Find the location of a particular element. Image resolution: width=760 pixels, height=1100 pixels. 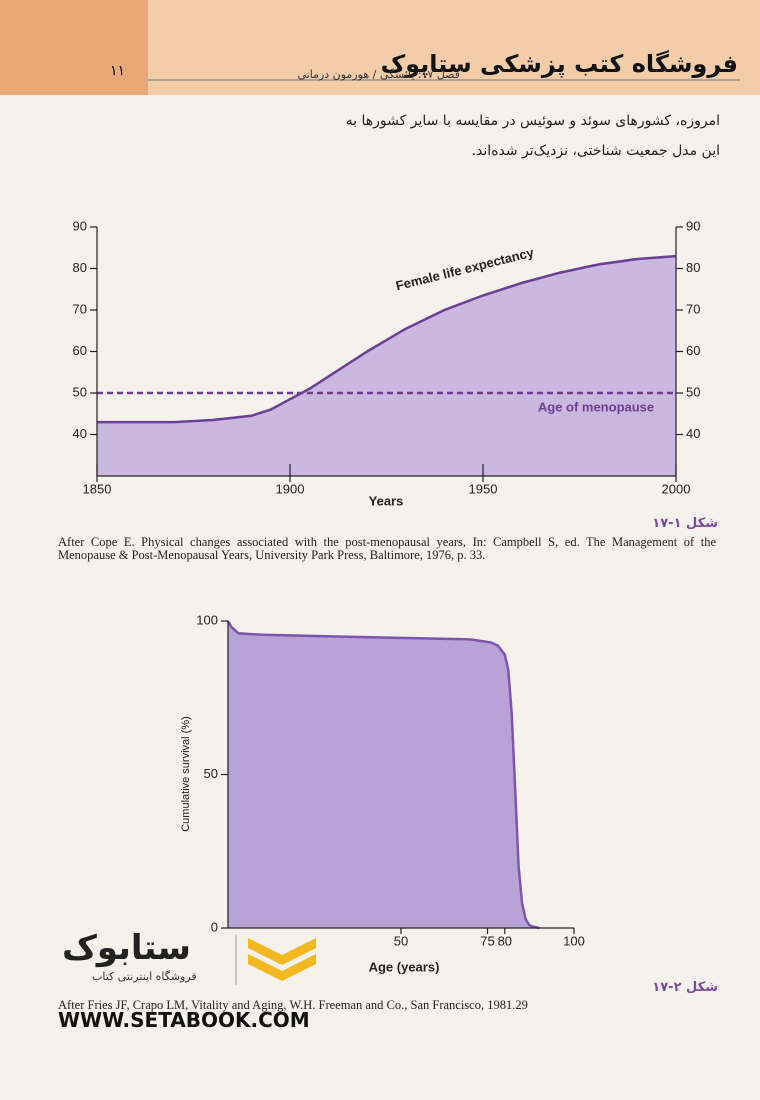

y2-tick-label: 90 is located at coordinates (693, 225).